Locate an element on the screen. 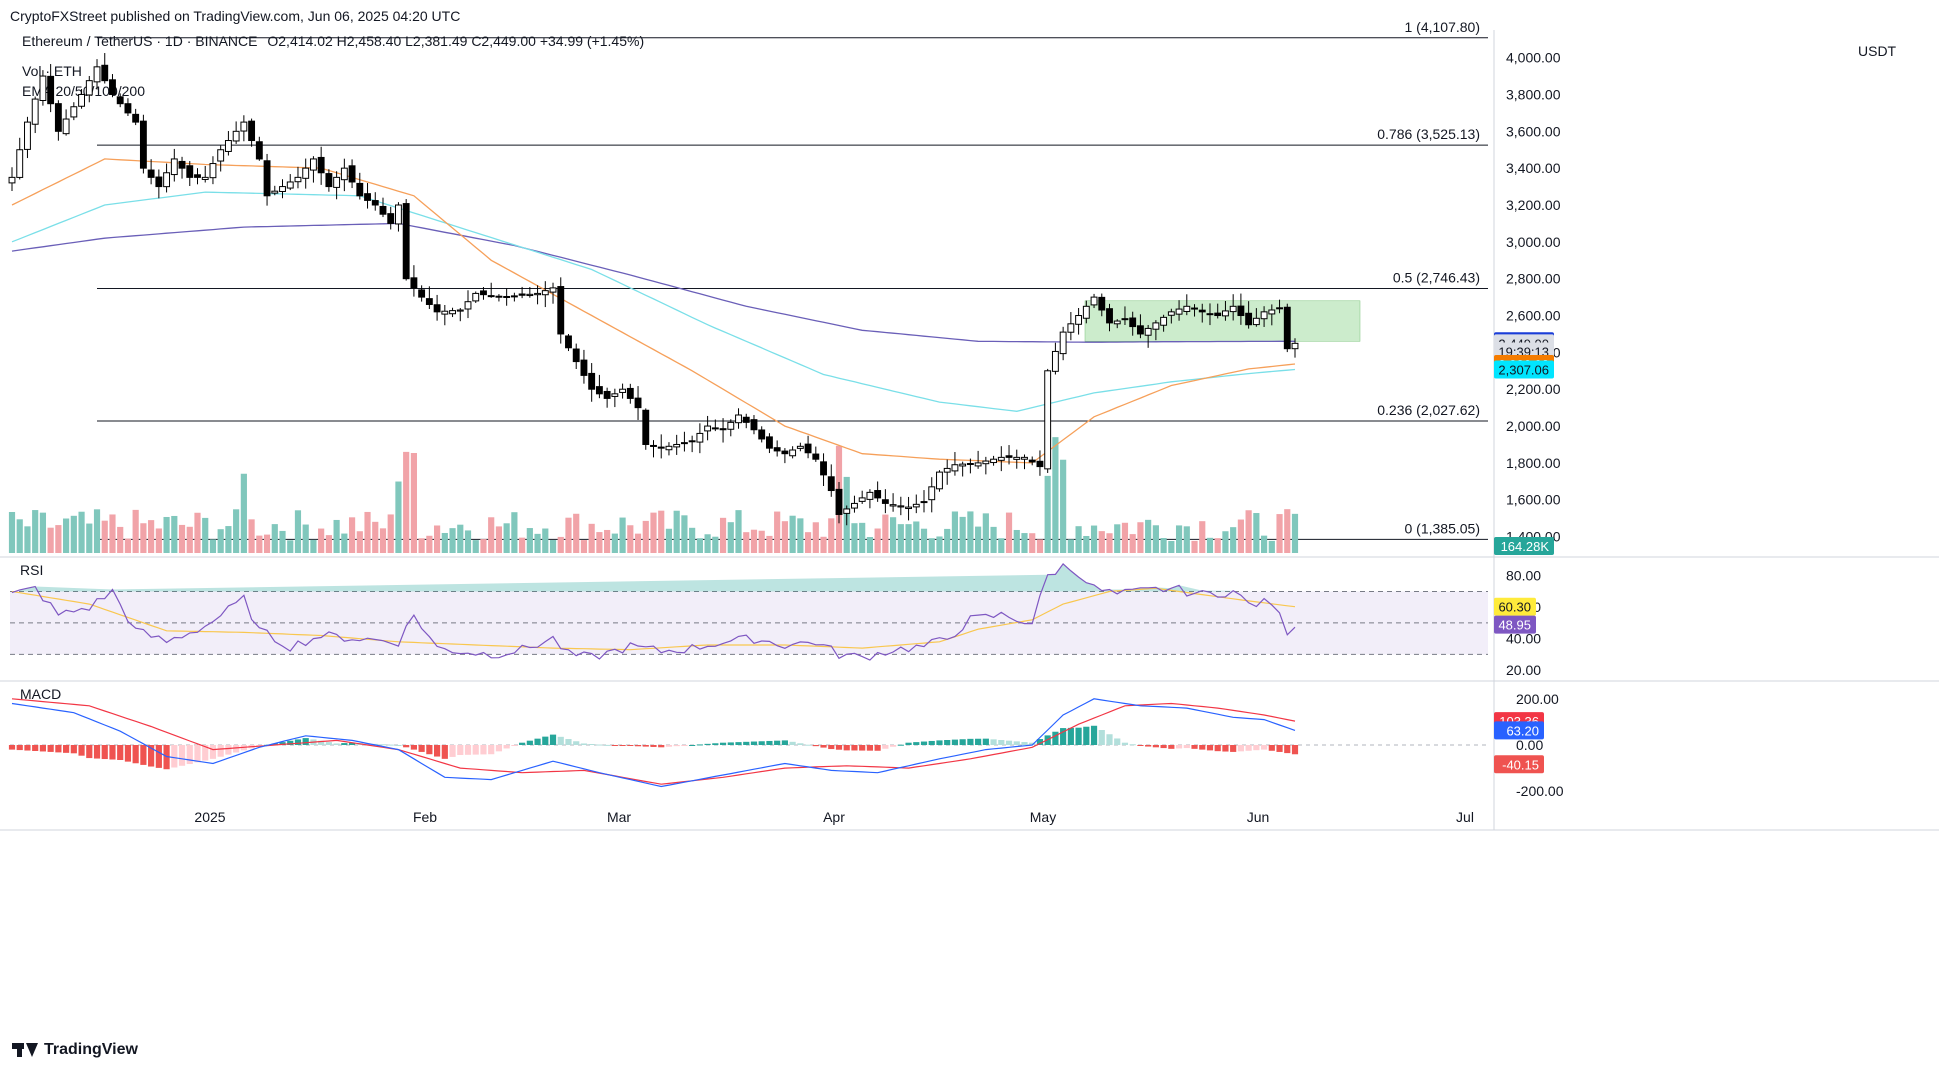 The height and width of the screenshot is (1069, 1939). fib-level-label: 0 (1,385.05) is located at coordinates (1443, 528).